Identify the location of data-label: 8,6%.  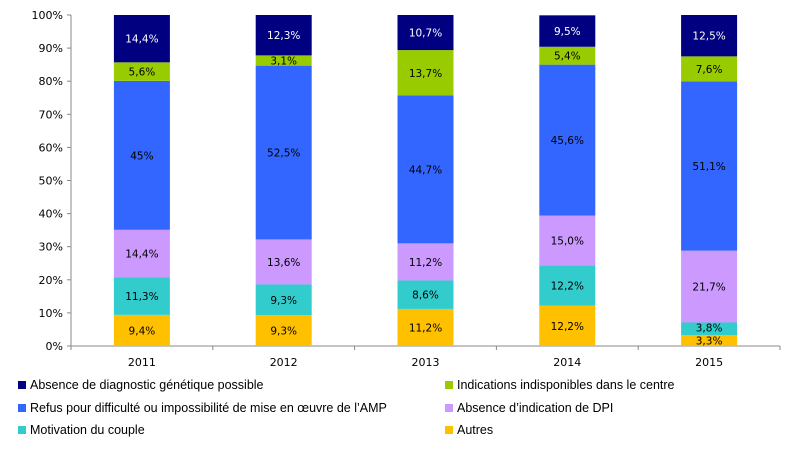
(425, 296).